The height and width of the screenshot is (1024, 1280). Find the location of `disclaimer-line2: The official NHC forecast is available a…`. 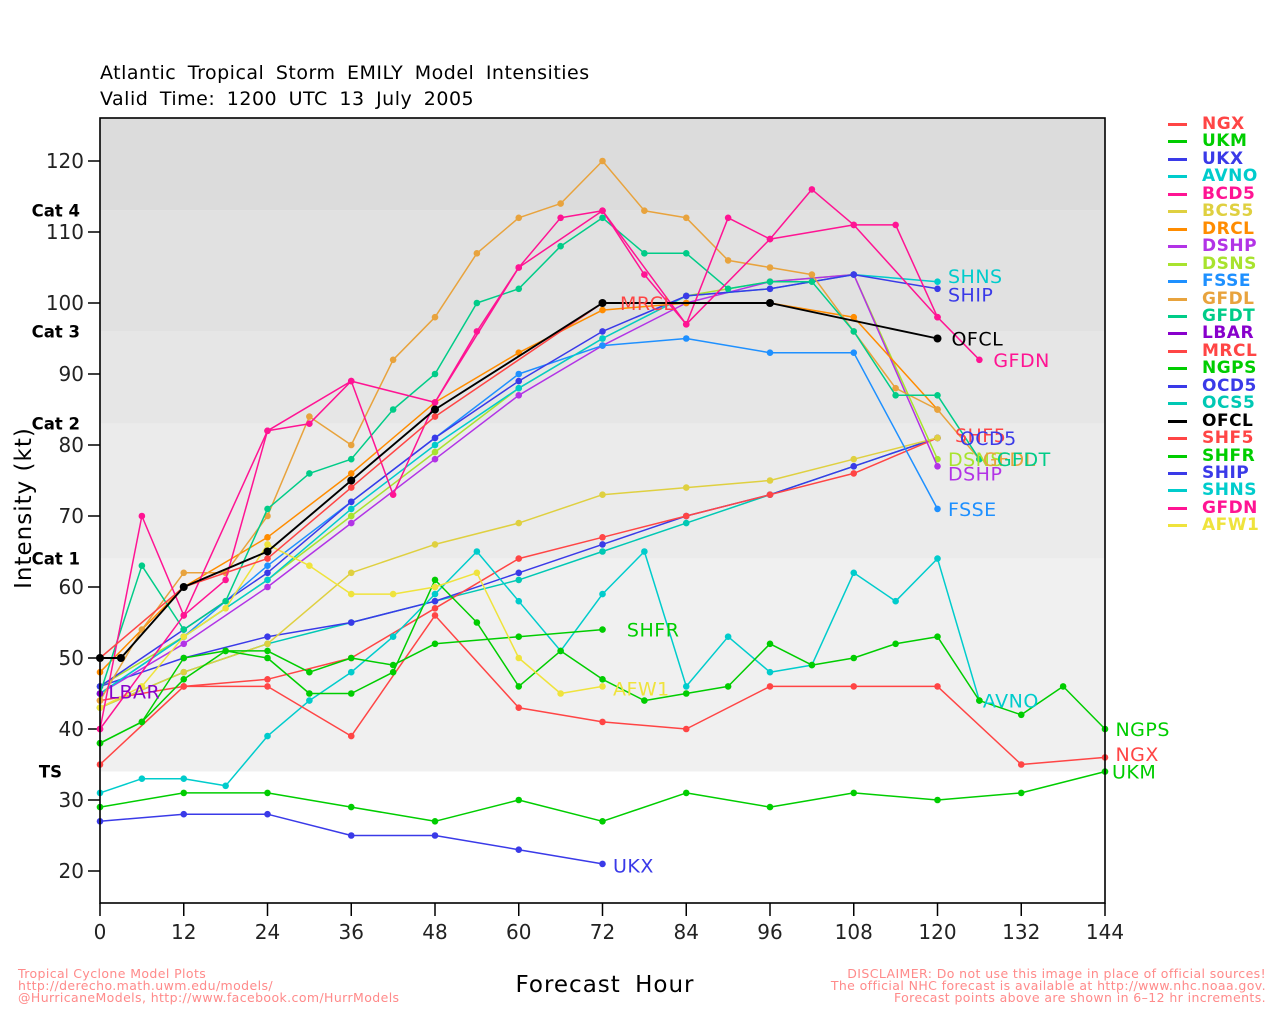

disclaimer-line2: The official NHC forecast is available a… is located at coordinates (1048, 985).